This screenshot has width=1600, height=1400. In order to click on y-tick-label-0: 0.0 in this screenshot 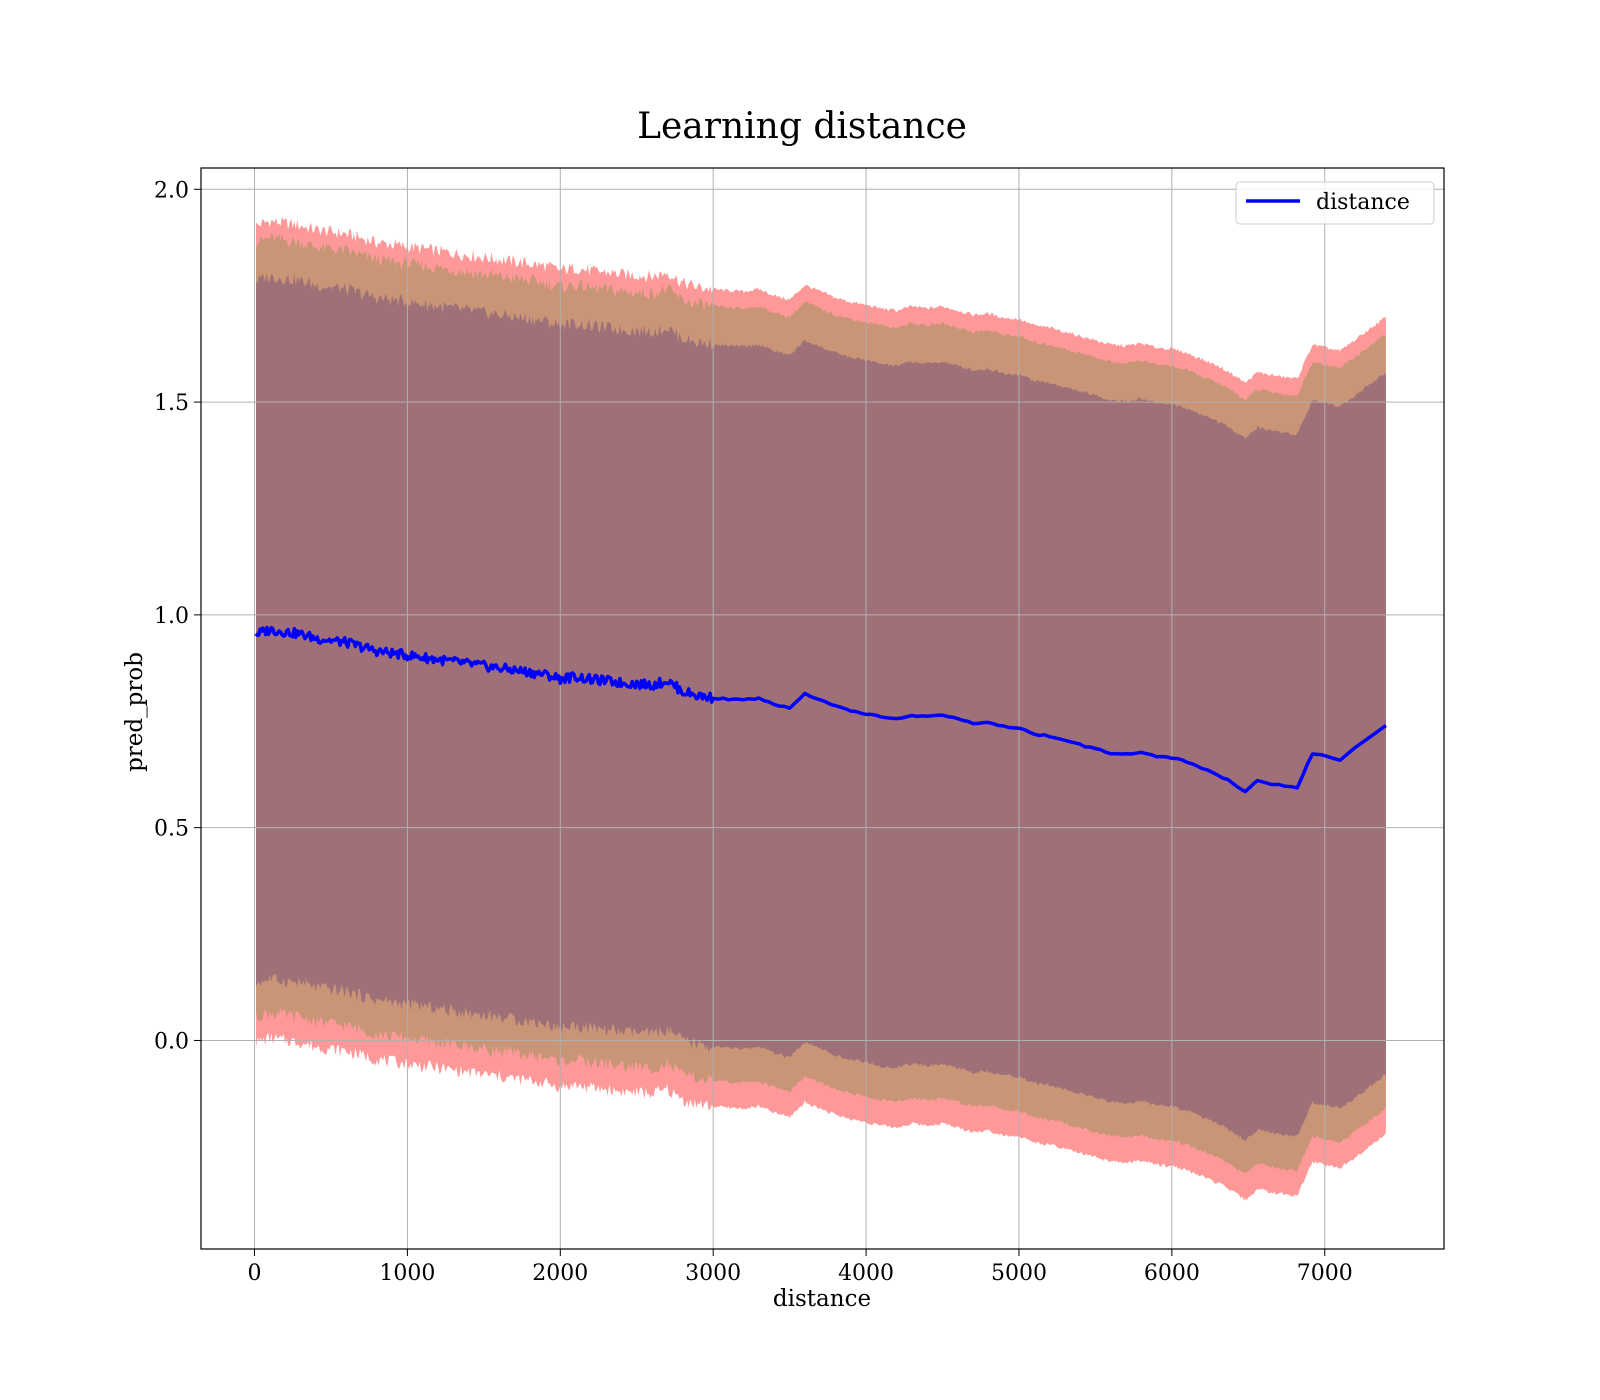, I will do `click(171, 1041)`.